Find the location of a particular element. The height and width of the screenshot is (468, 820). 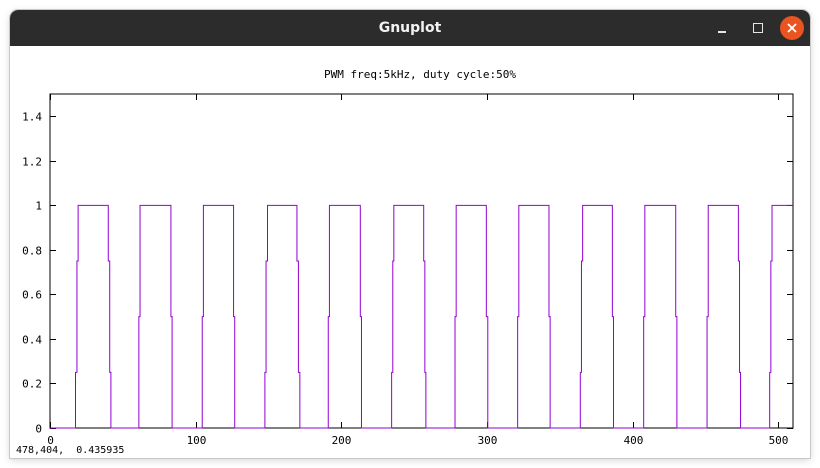

title-bar: Gnuplot is located at coordinates (410, 28).